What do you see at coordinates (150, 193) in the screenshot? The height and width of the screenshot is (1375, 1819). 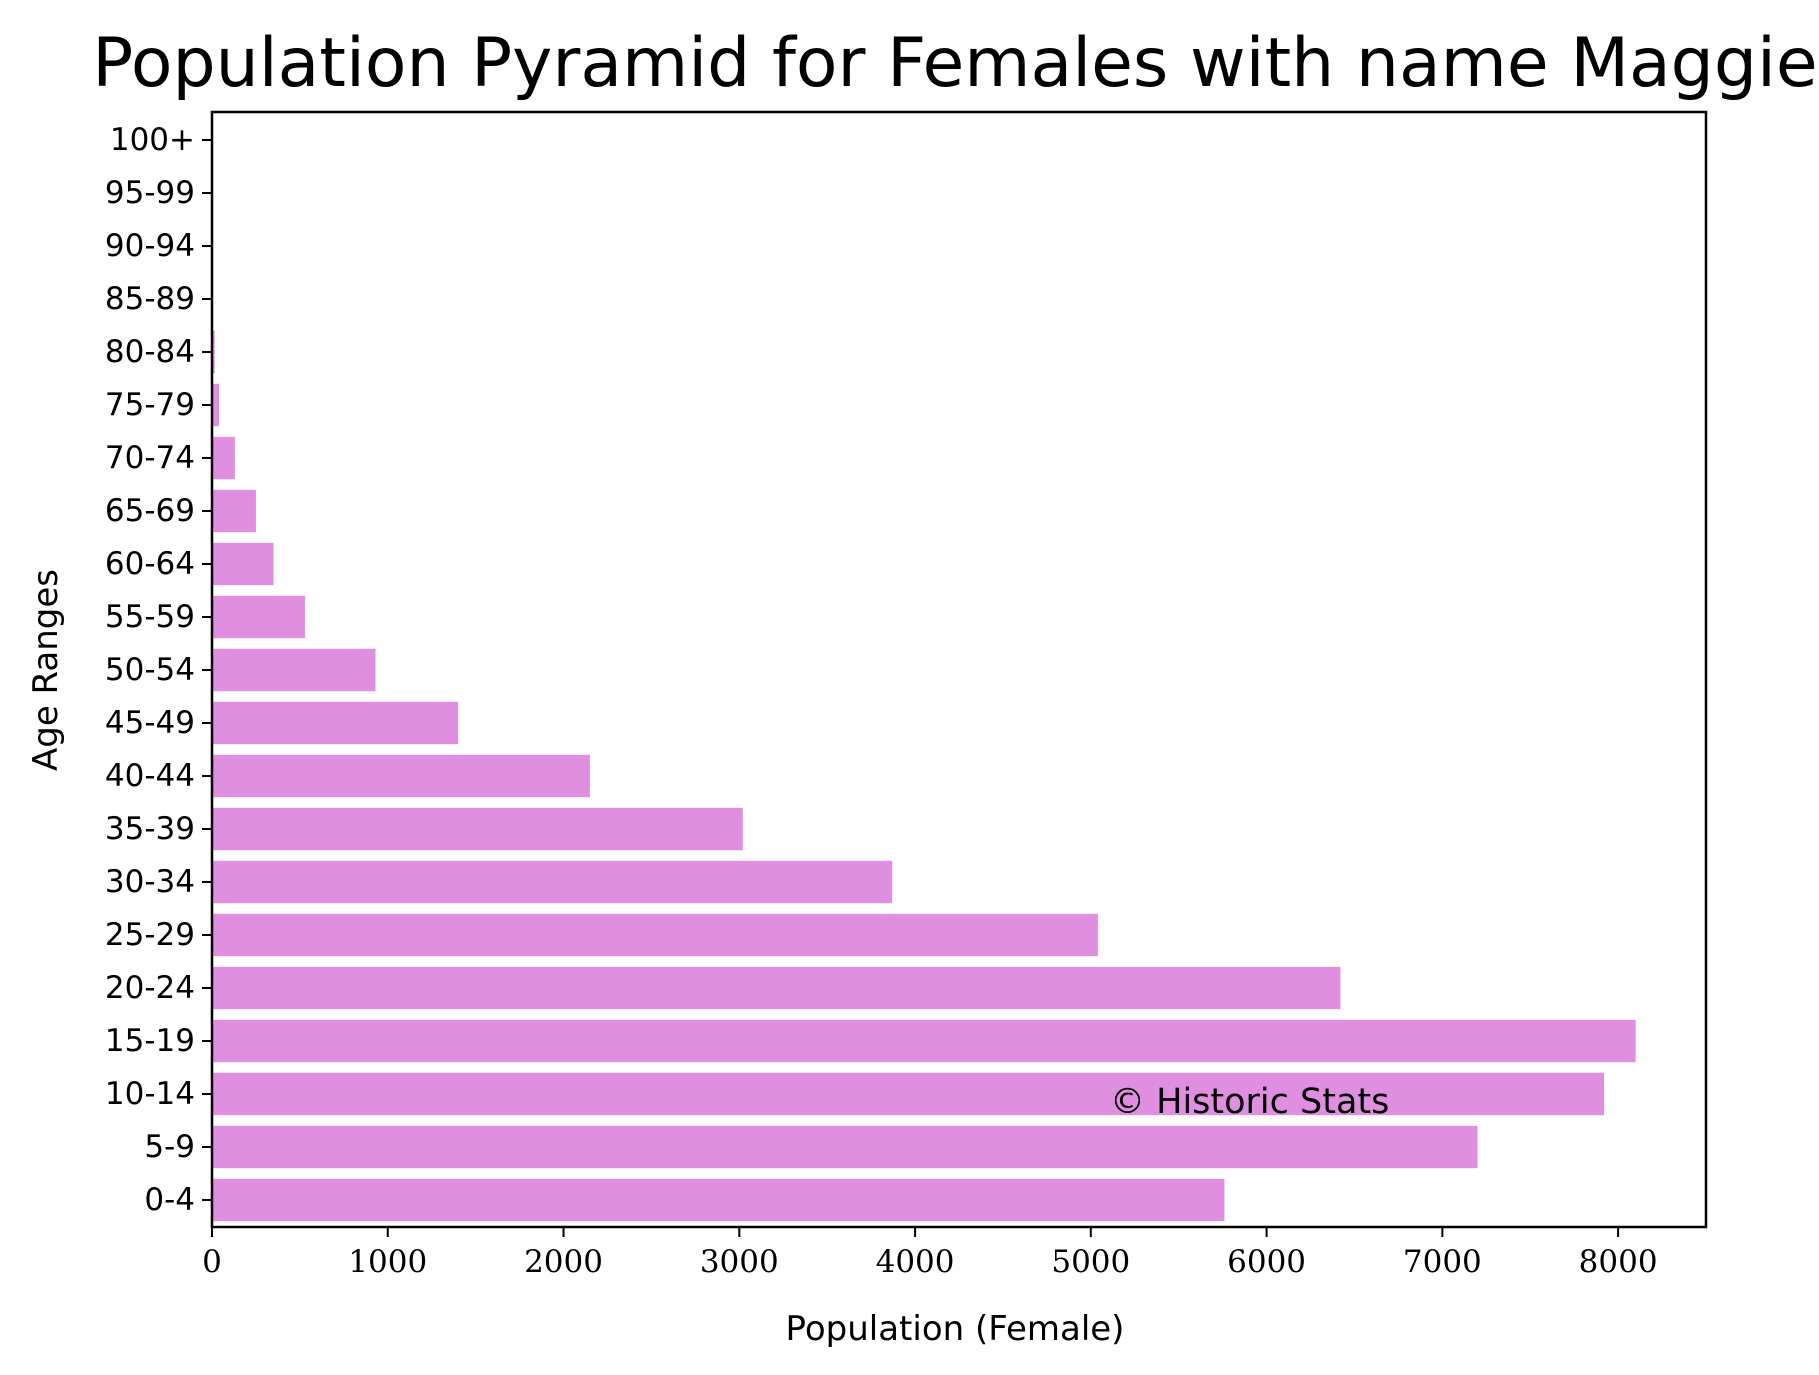 I see `y-tick-label: 95-99` at bounding box center [150, 193].